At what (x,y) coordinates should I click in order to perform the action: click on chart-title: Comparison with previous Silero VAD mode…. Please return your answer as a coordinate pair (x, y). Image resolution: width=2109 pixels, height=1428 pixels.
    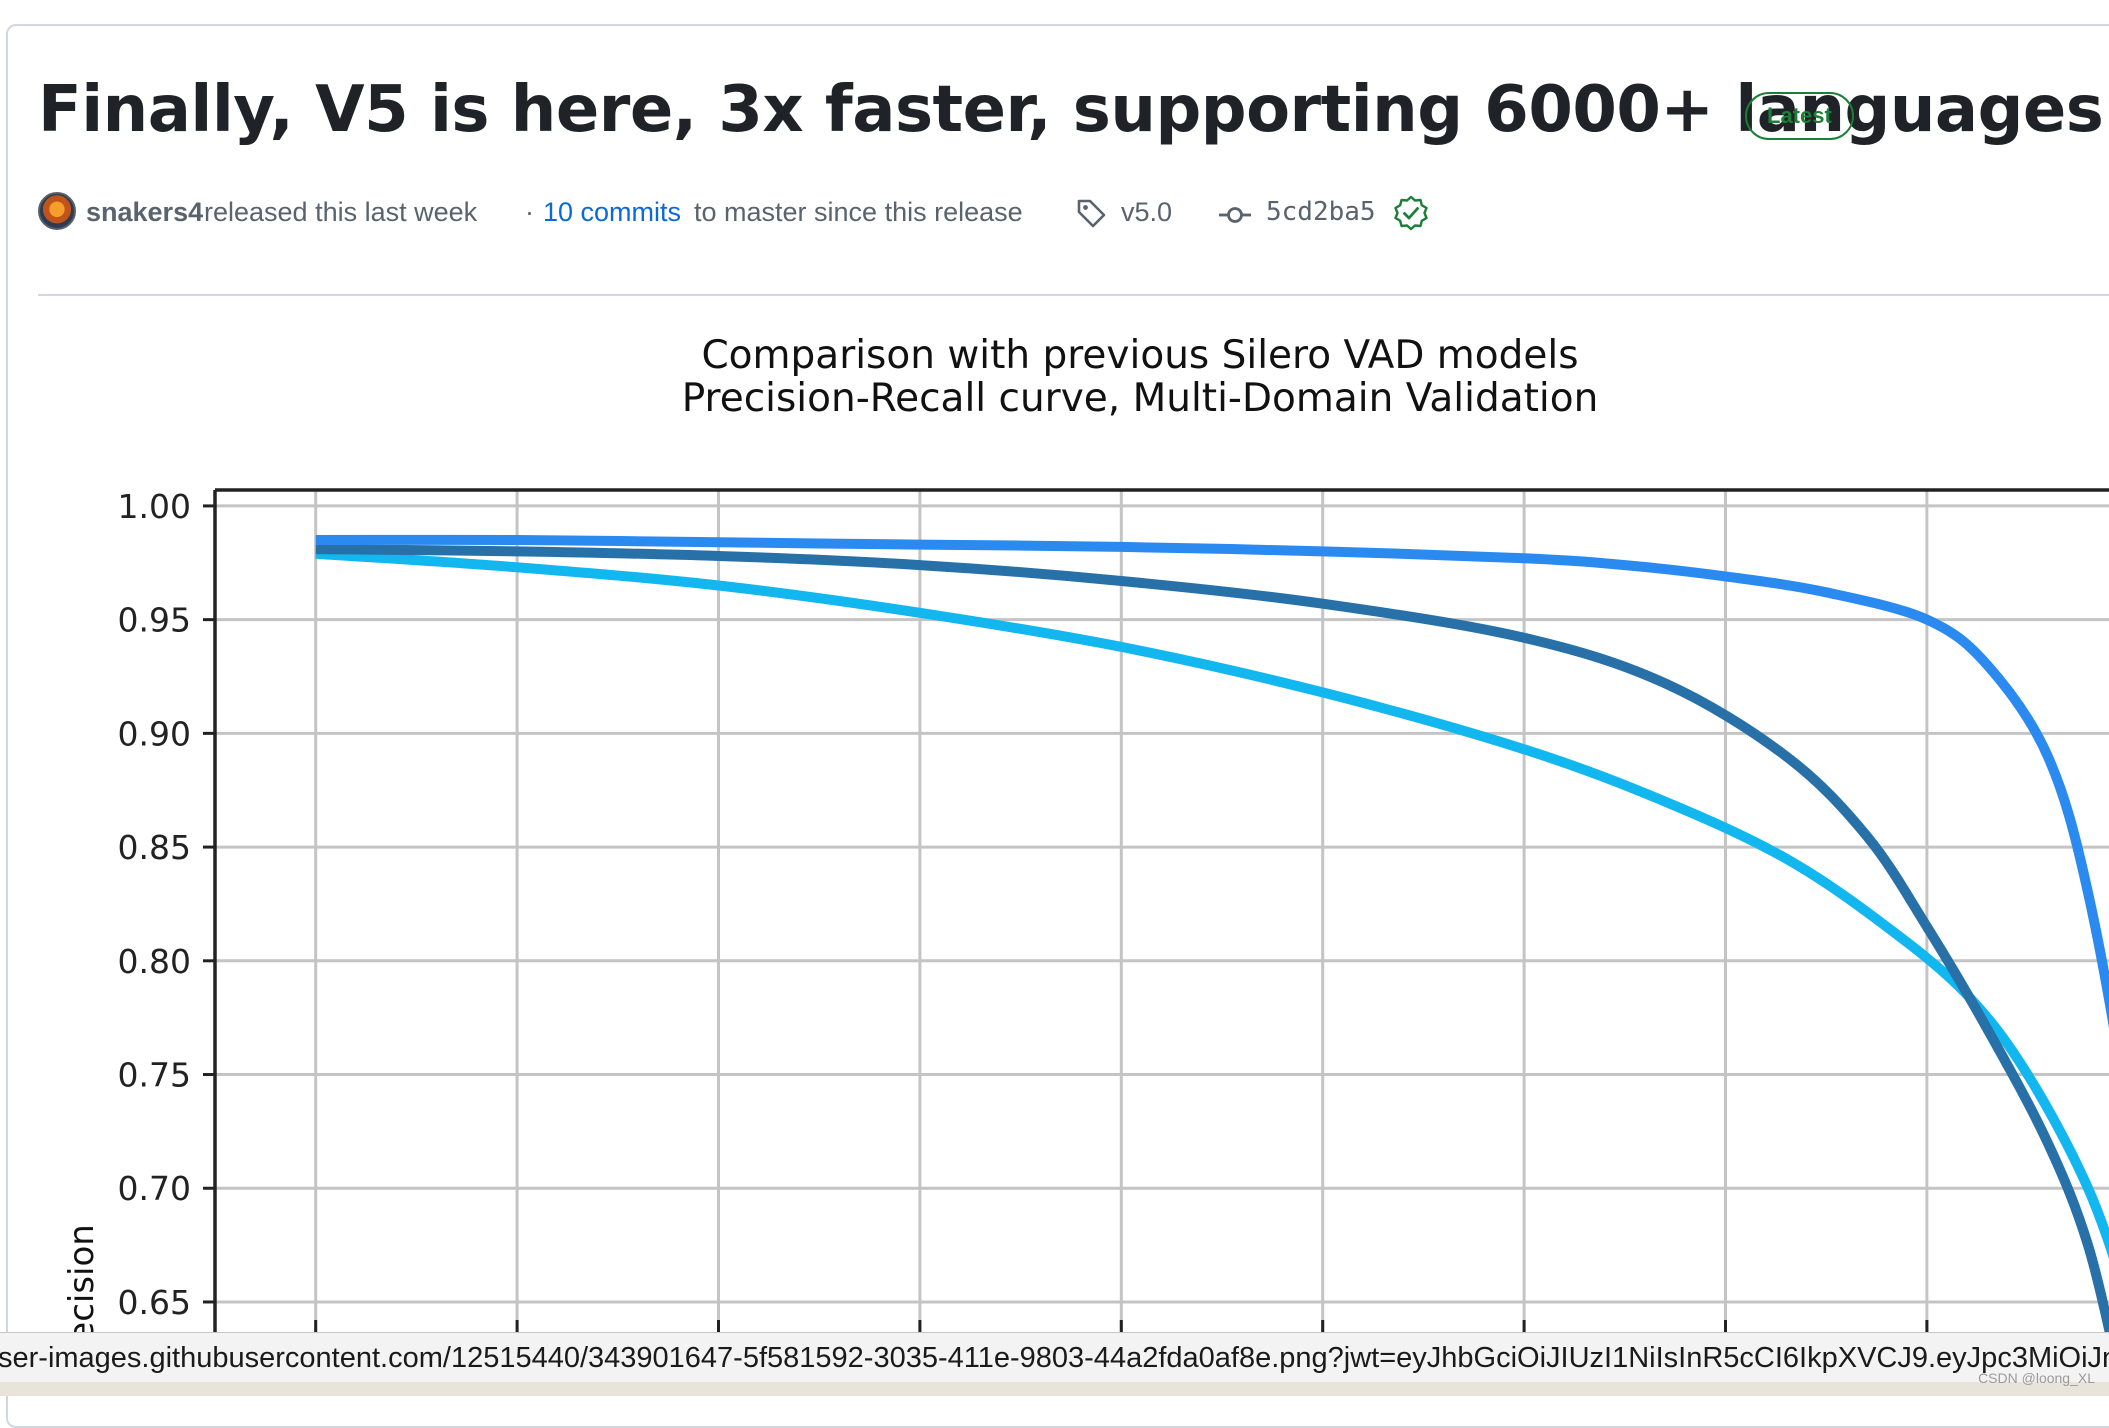
    Looking at the image, I should click on (1139, 355).